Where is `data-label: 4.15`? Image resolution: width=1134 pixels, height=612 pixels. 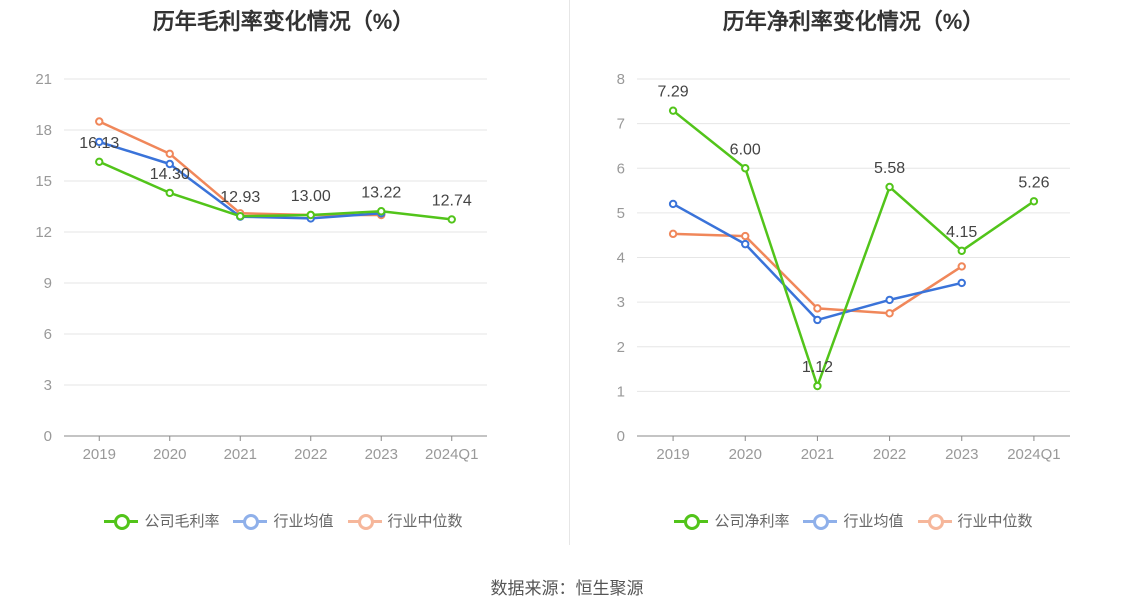
data-label: 4.15 is located at coordinates (961, 232).